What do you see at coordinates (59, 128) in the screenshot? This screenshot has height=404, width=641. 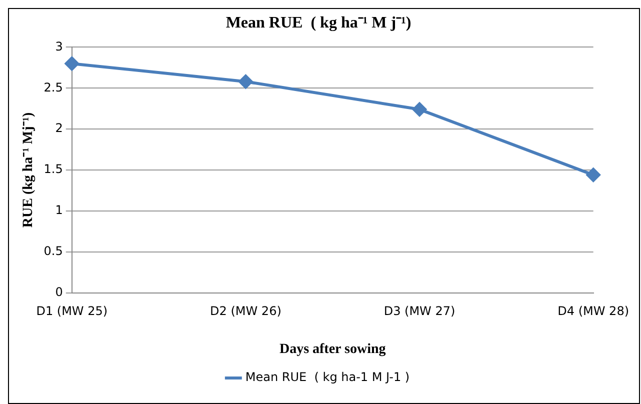 I see `y-tick-label: 2` at bounding box center [59, 128].